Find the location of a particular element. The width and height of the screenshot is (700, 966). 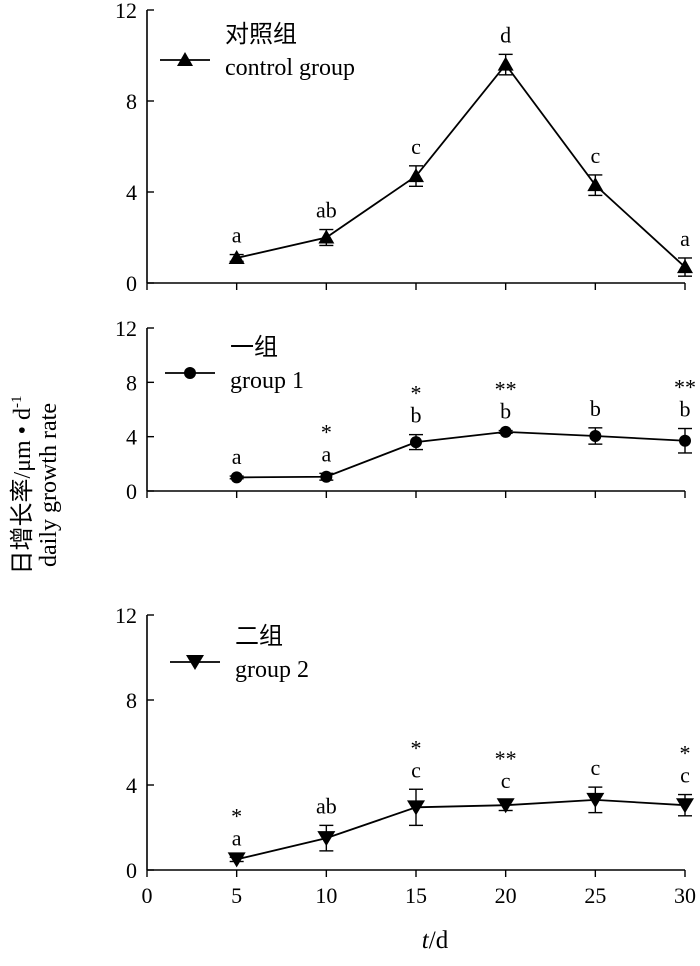

legend-label-cn: 对照组 is located at coordinates (261, 34).